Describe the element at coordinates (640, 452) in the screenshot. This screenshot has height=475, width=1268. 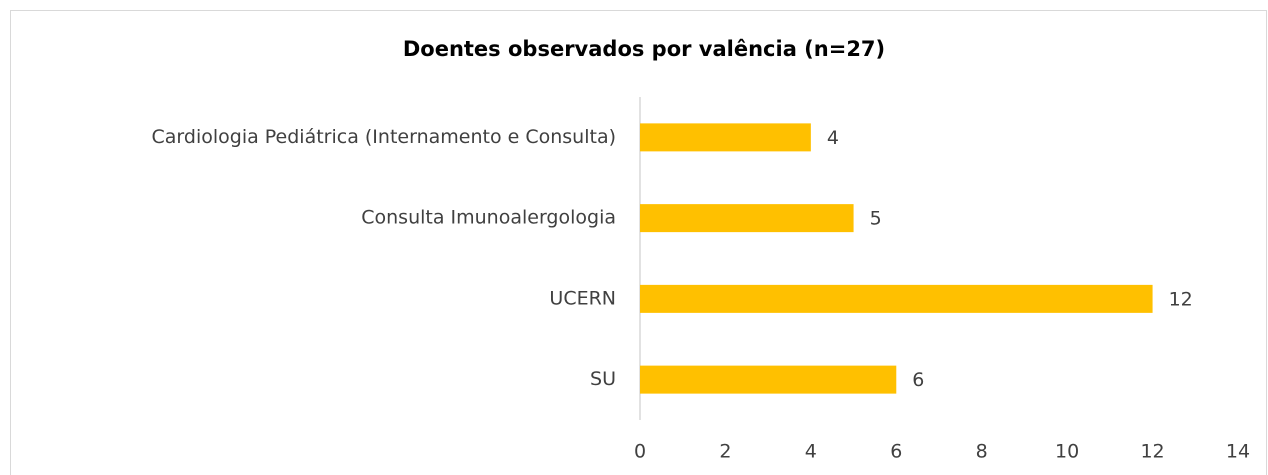
I see `x-tick-label: 0` at that location.